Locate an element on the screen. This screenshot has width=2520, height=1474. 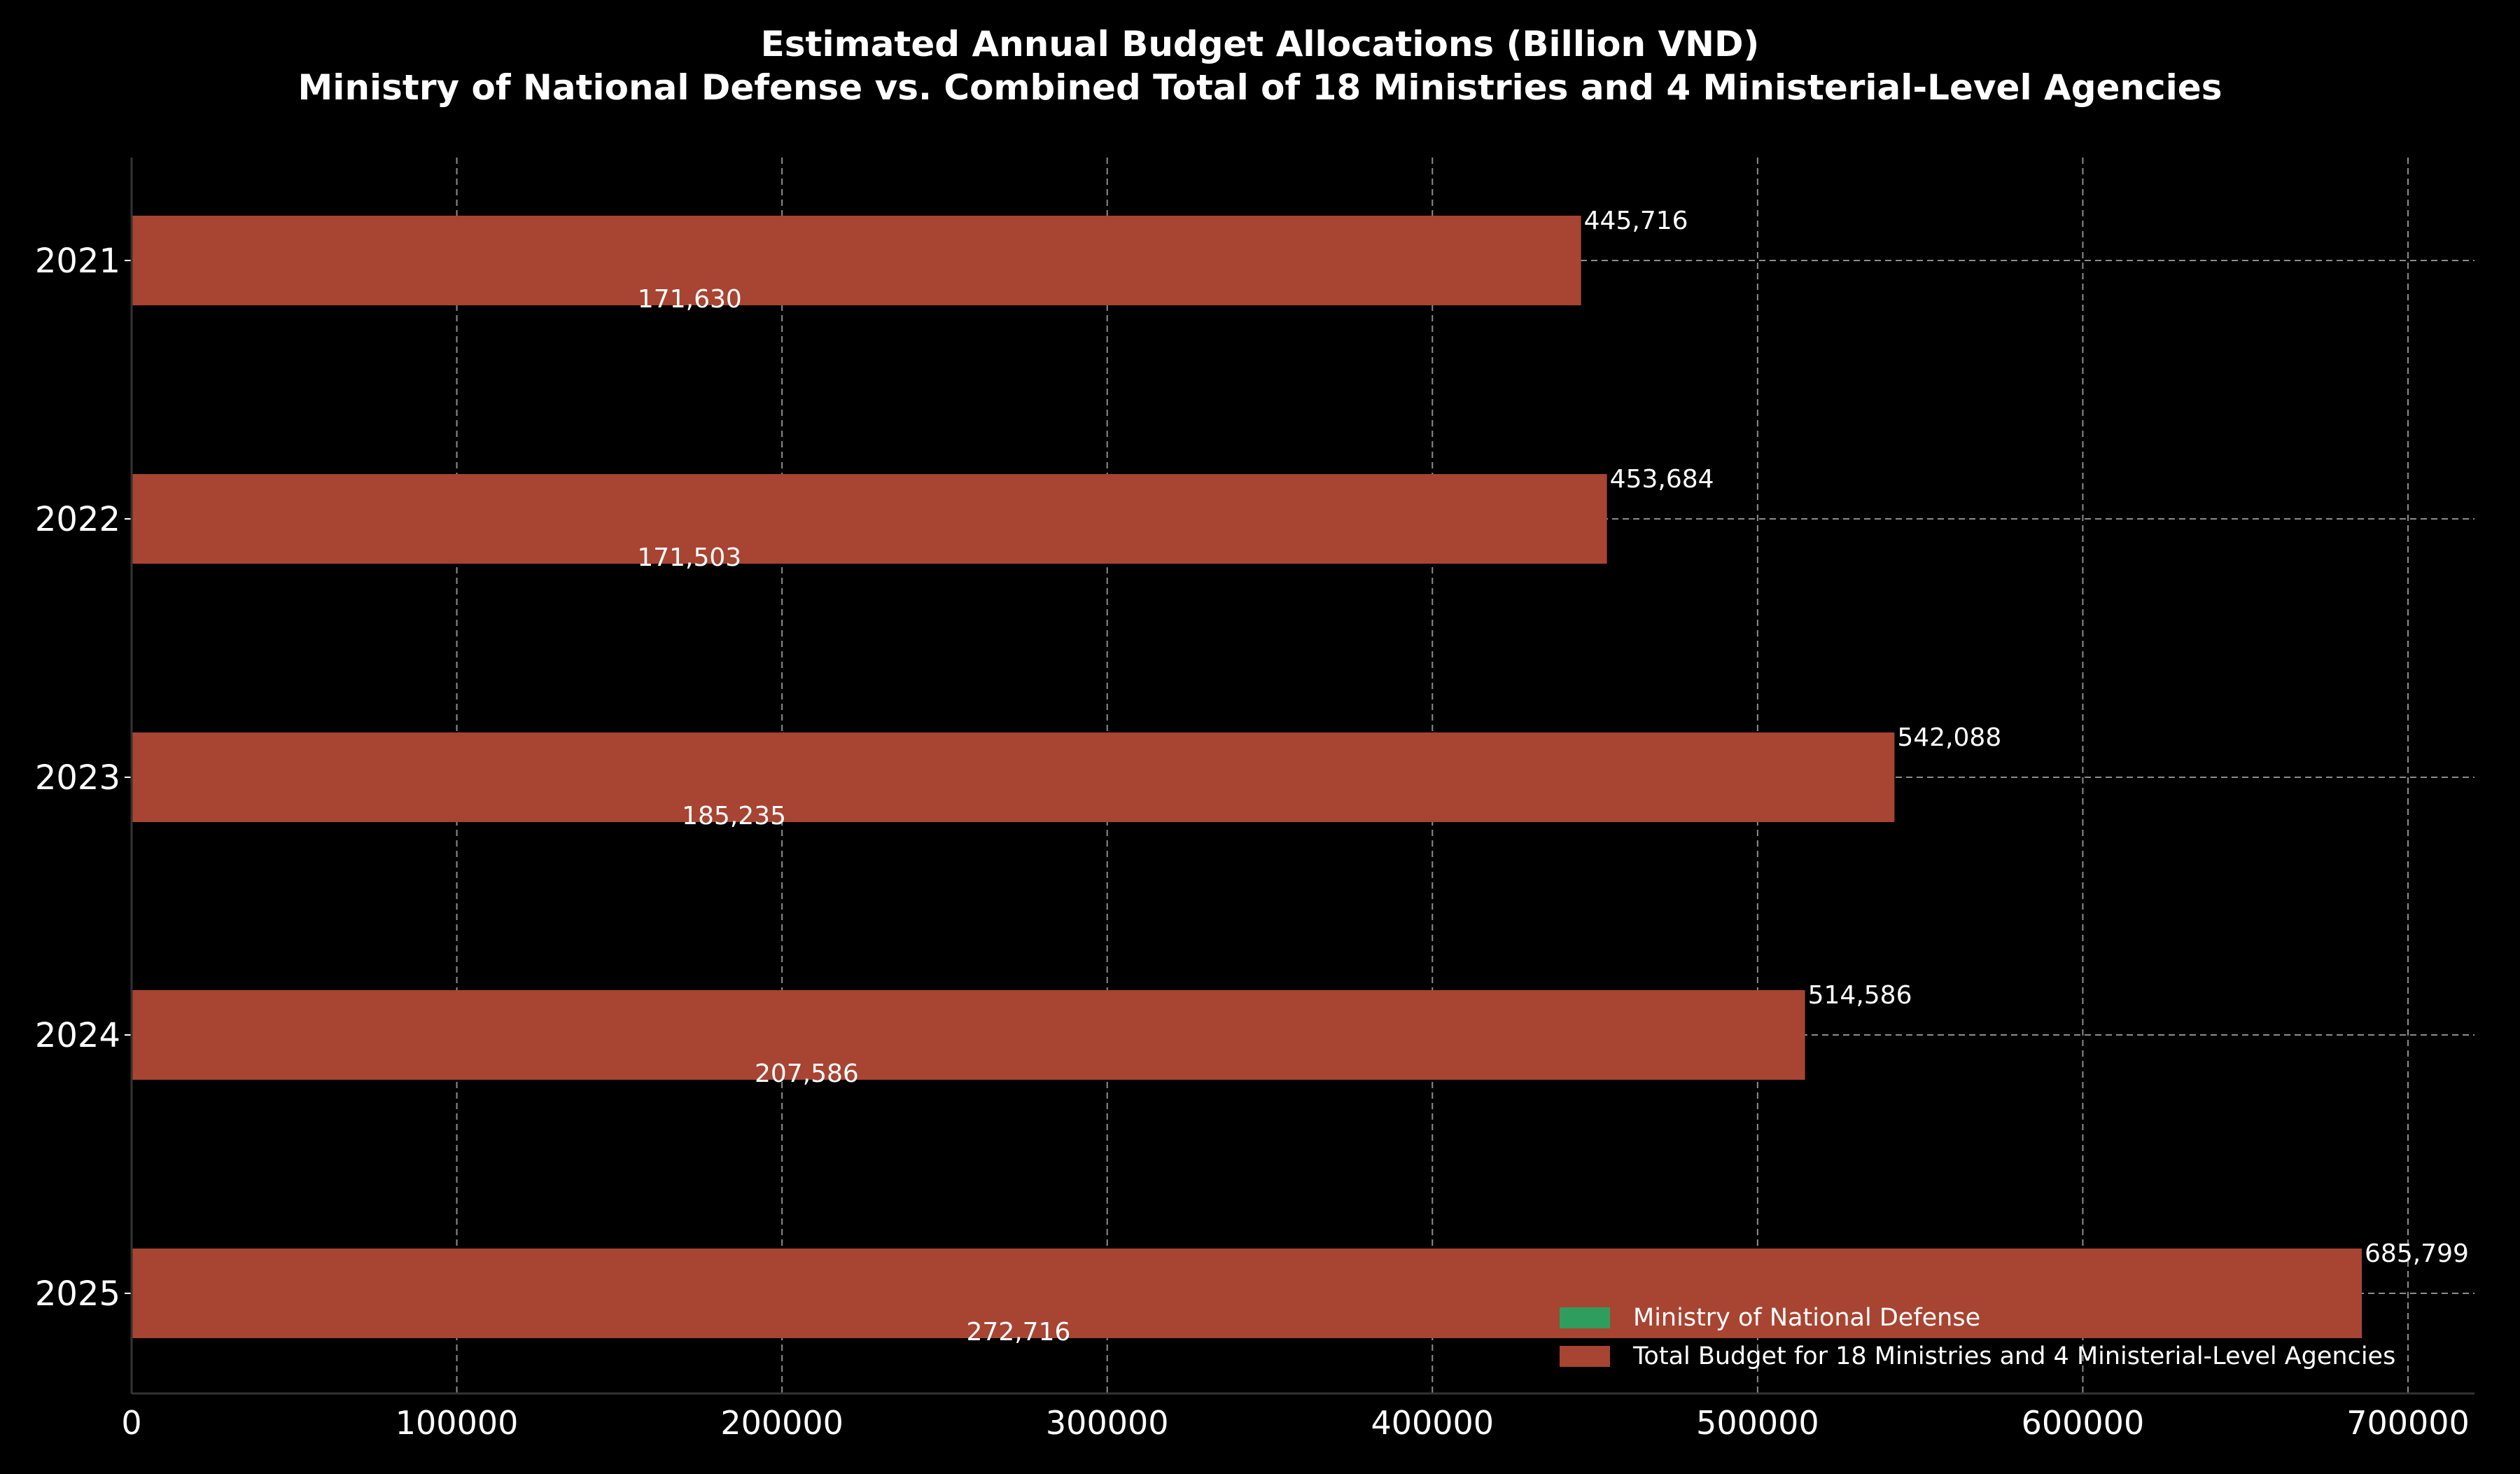
label-total-2021: 445,716 is located at coordinates (1636, 221).